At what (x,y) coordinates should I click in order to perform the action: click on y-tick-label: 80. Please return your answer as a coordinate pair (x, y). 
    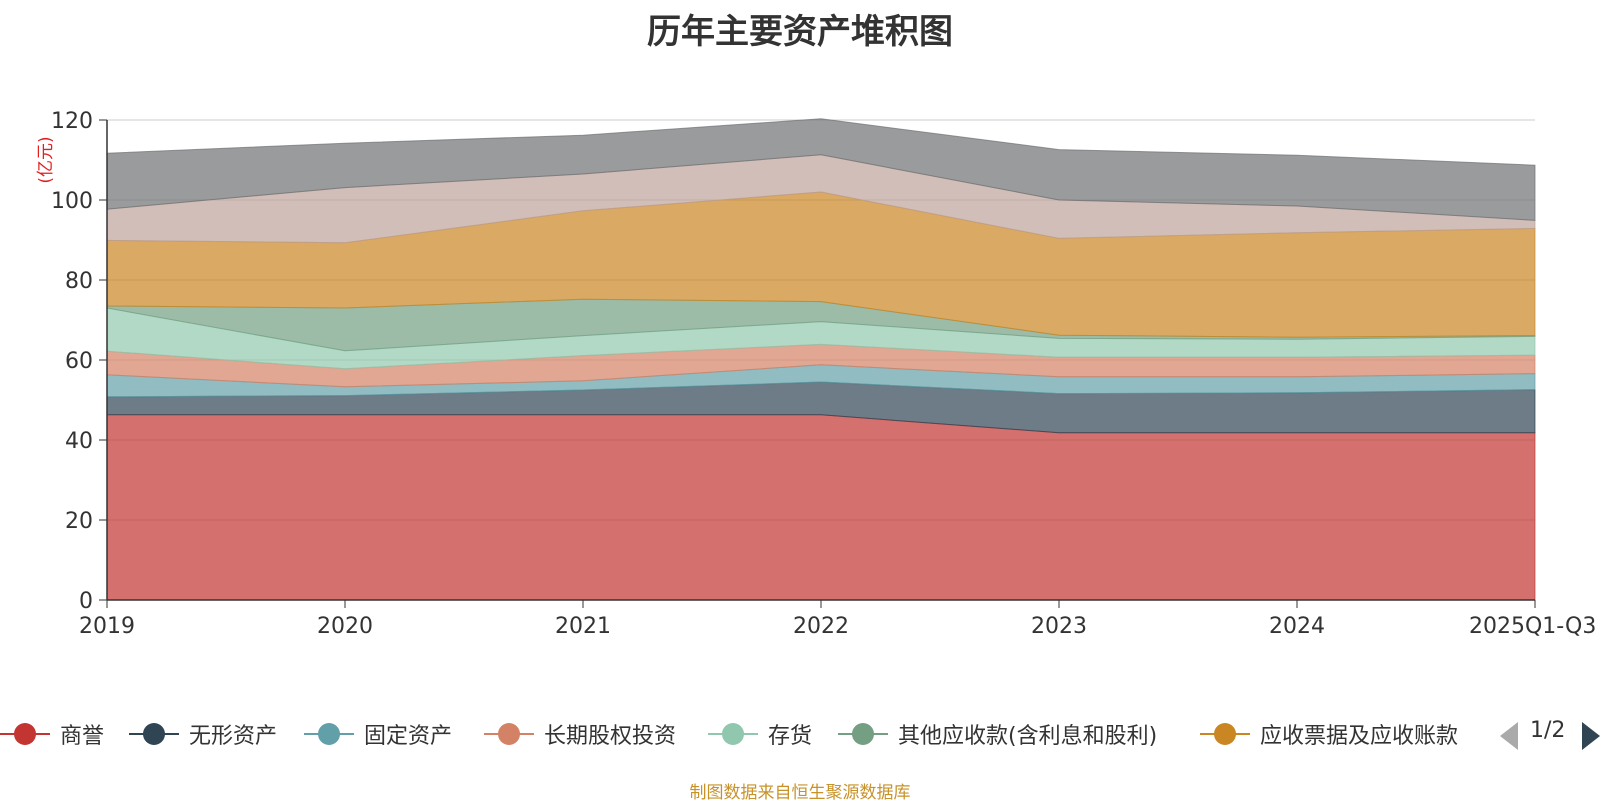
    Looking at the image, I should click on (79, 281).